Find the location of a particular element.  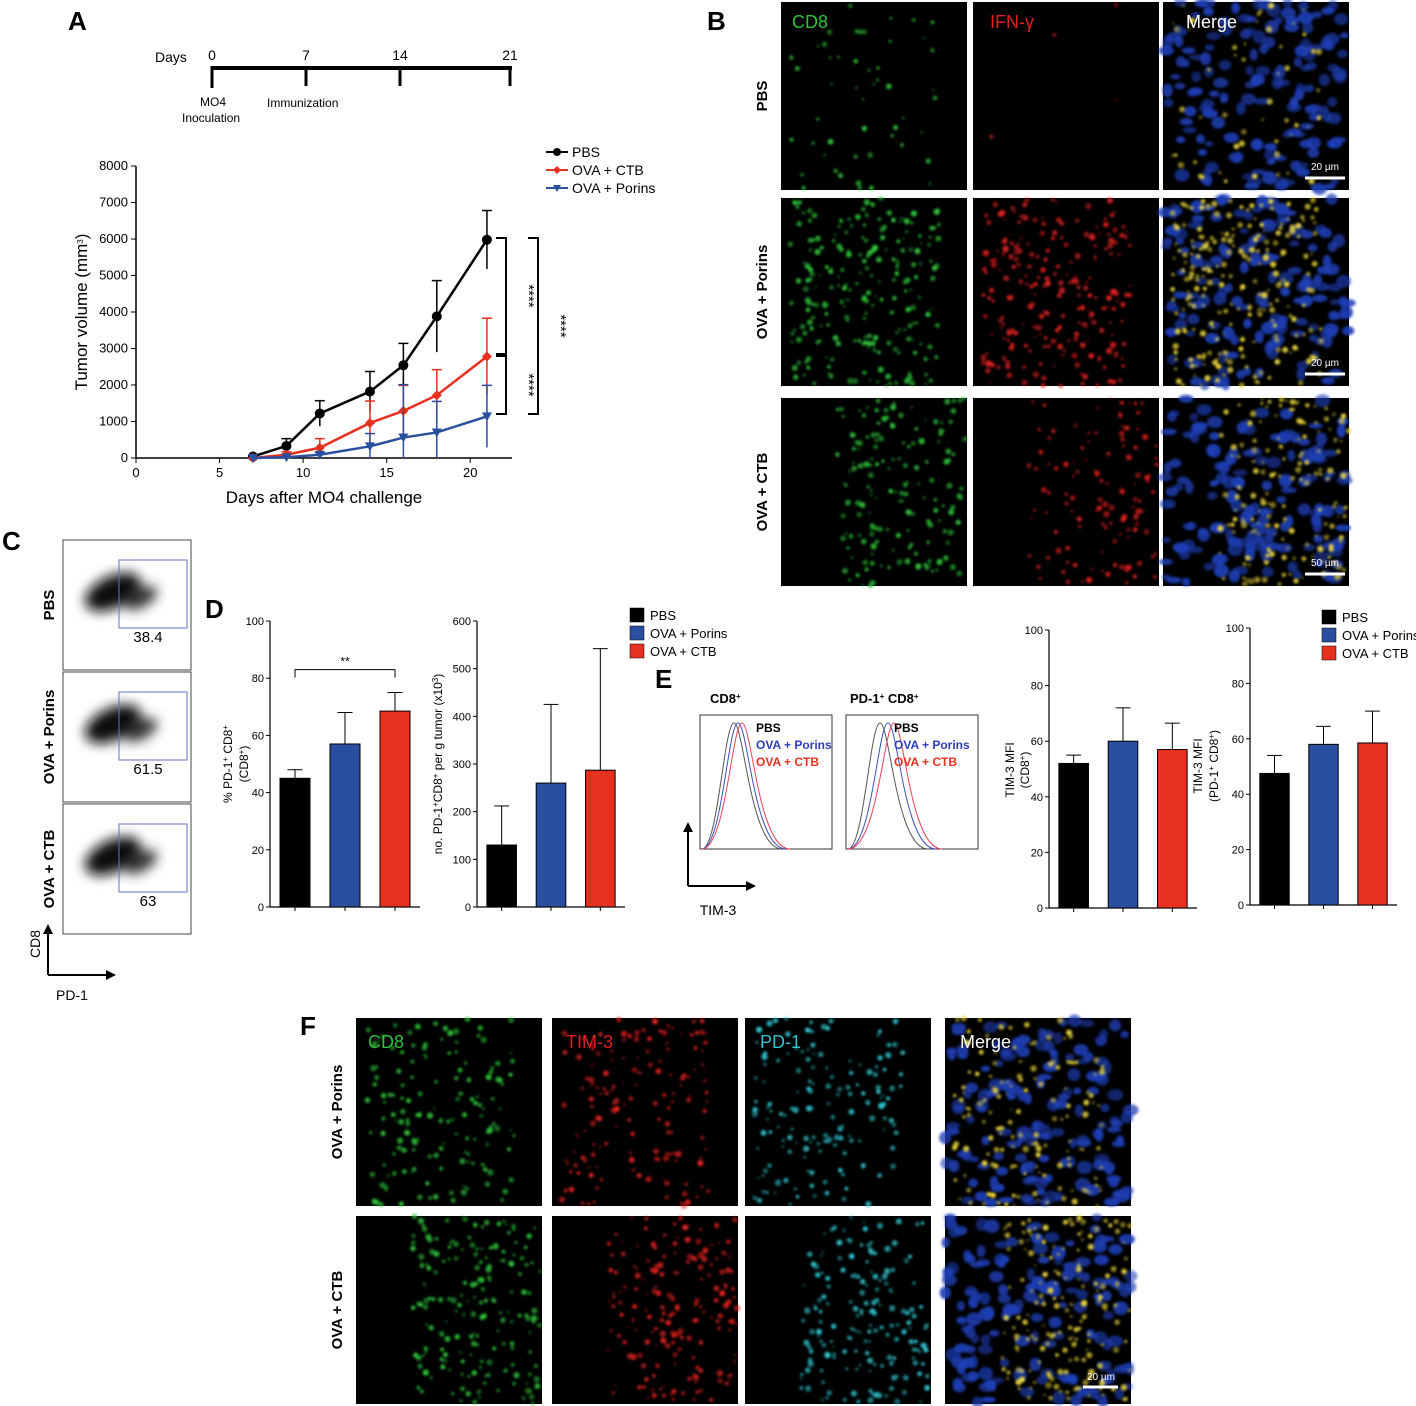

e-hist-title-1-part-3: + is located at coordinates (916, 696).